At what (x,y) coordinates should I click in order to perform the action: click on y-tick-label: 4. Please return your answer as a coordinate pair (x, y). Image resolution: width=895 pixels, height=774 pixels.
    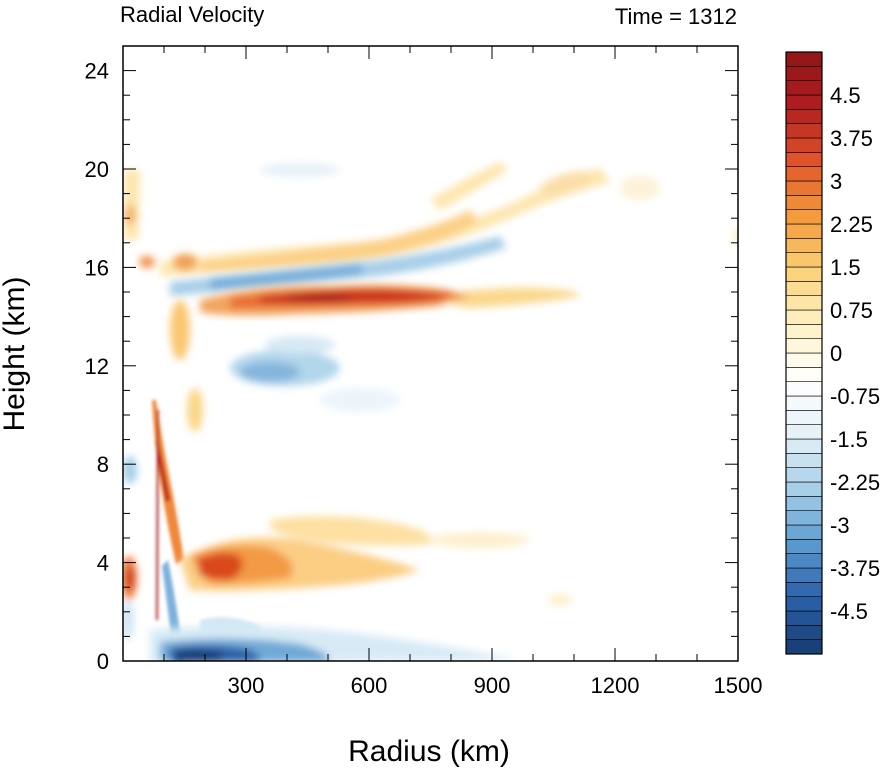
    Looking at the image, I should click on (103, 563).